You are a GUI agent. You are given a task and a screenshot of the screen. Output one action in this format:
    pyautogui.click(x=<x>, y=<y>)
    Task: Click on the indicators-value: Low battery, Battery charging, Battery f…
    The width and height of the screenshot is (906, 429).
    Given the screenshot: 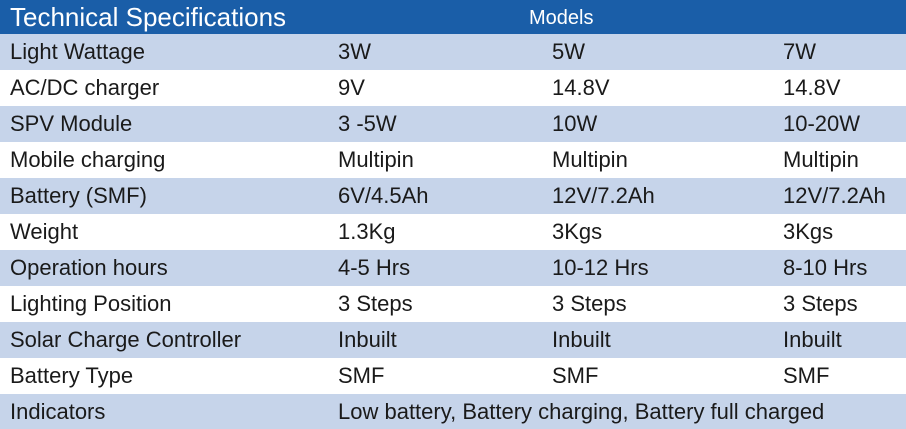 What is the action you would take?
    pyautogui.click(x=581, y=411)
    